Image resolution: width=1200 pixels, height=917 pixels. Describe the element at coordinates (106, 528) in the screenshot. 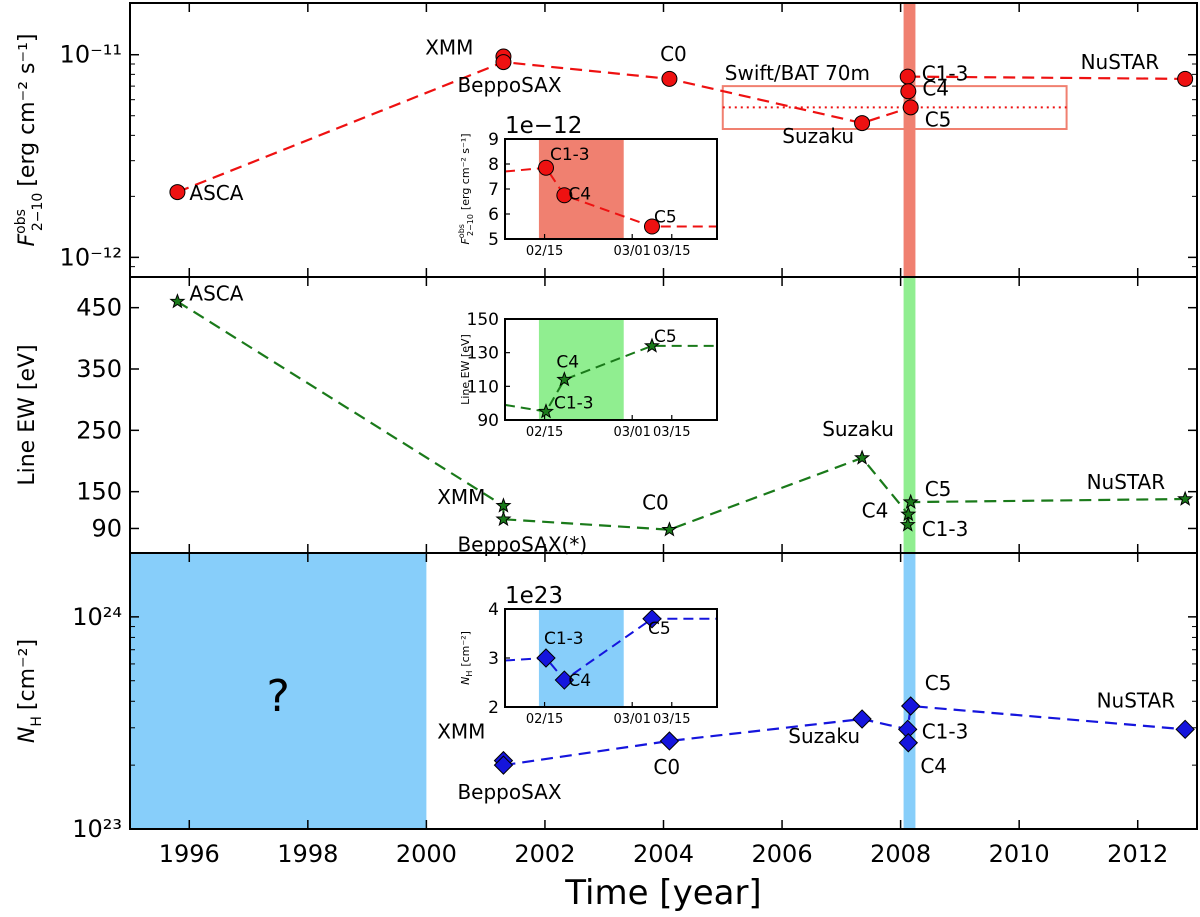

I see `ew-ytick-label-90: 90` at that location.